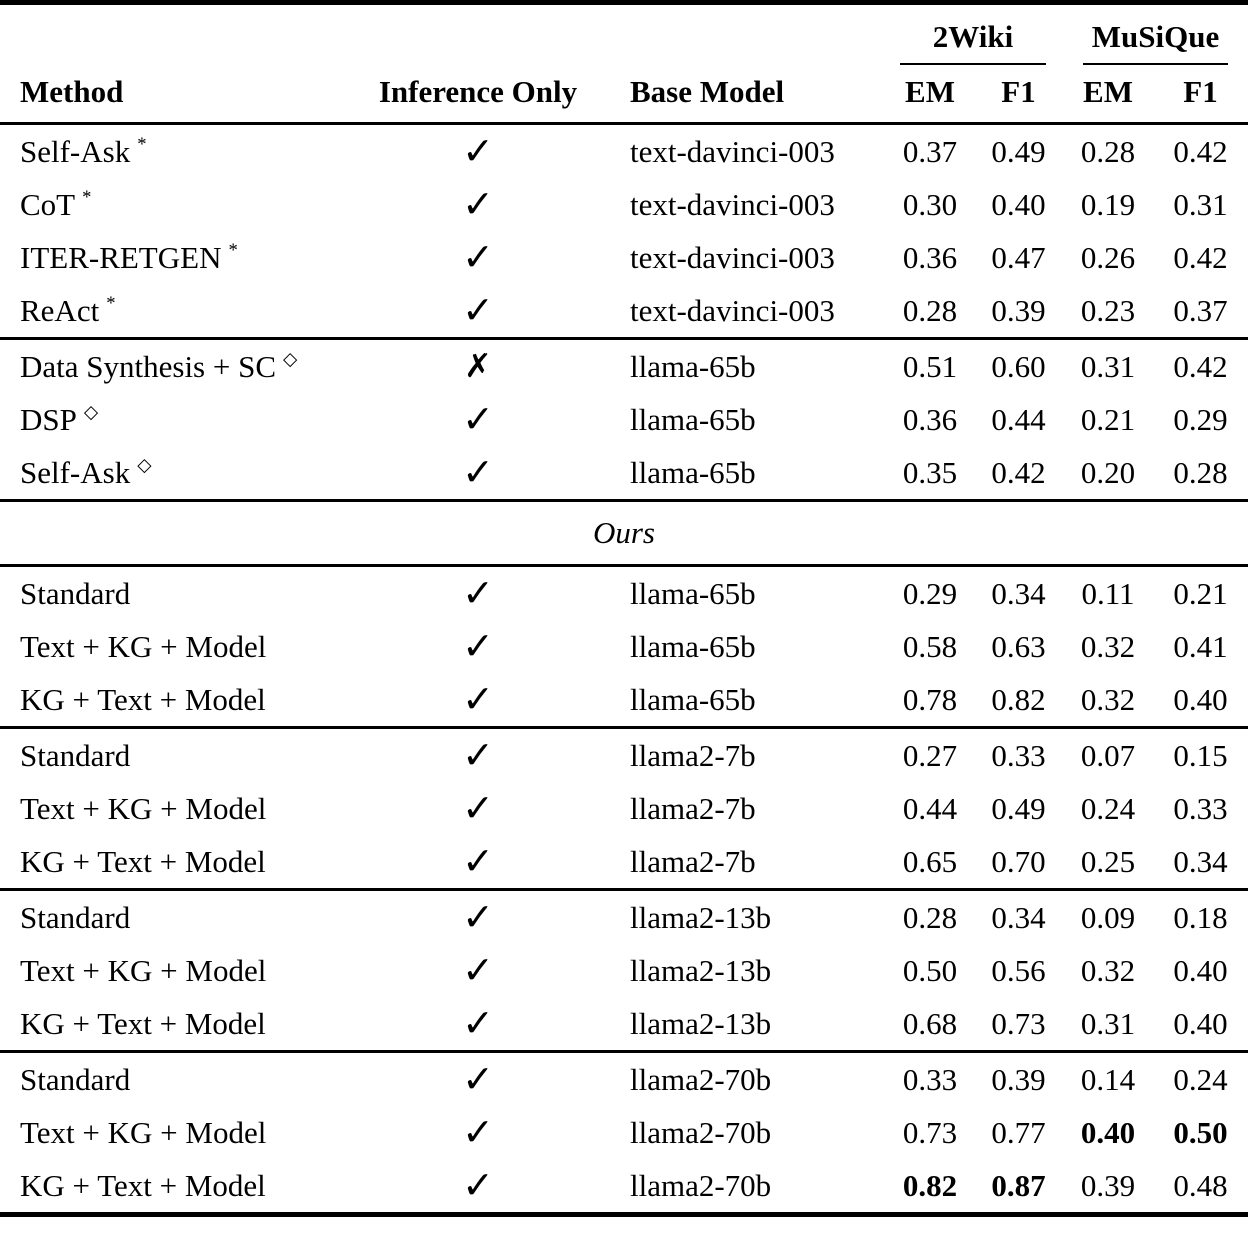  I want to click on score-2wiki-em: 0.29, so click(930, 592).